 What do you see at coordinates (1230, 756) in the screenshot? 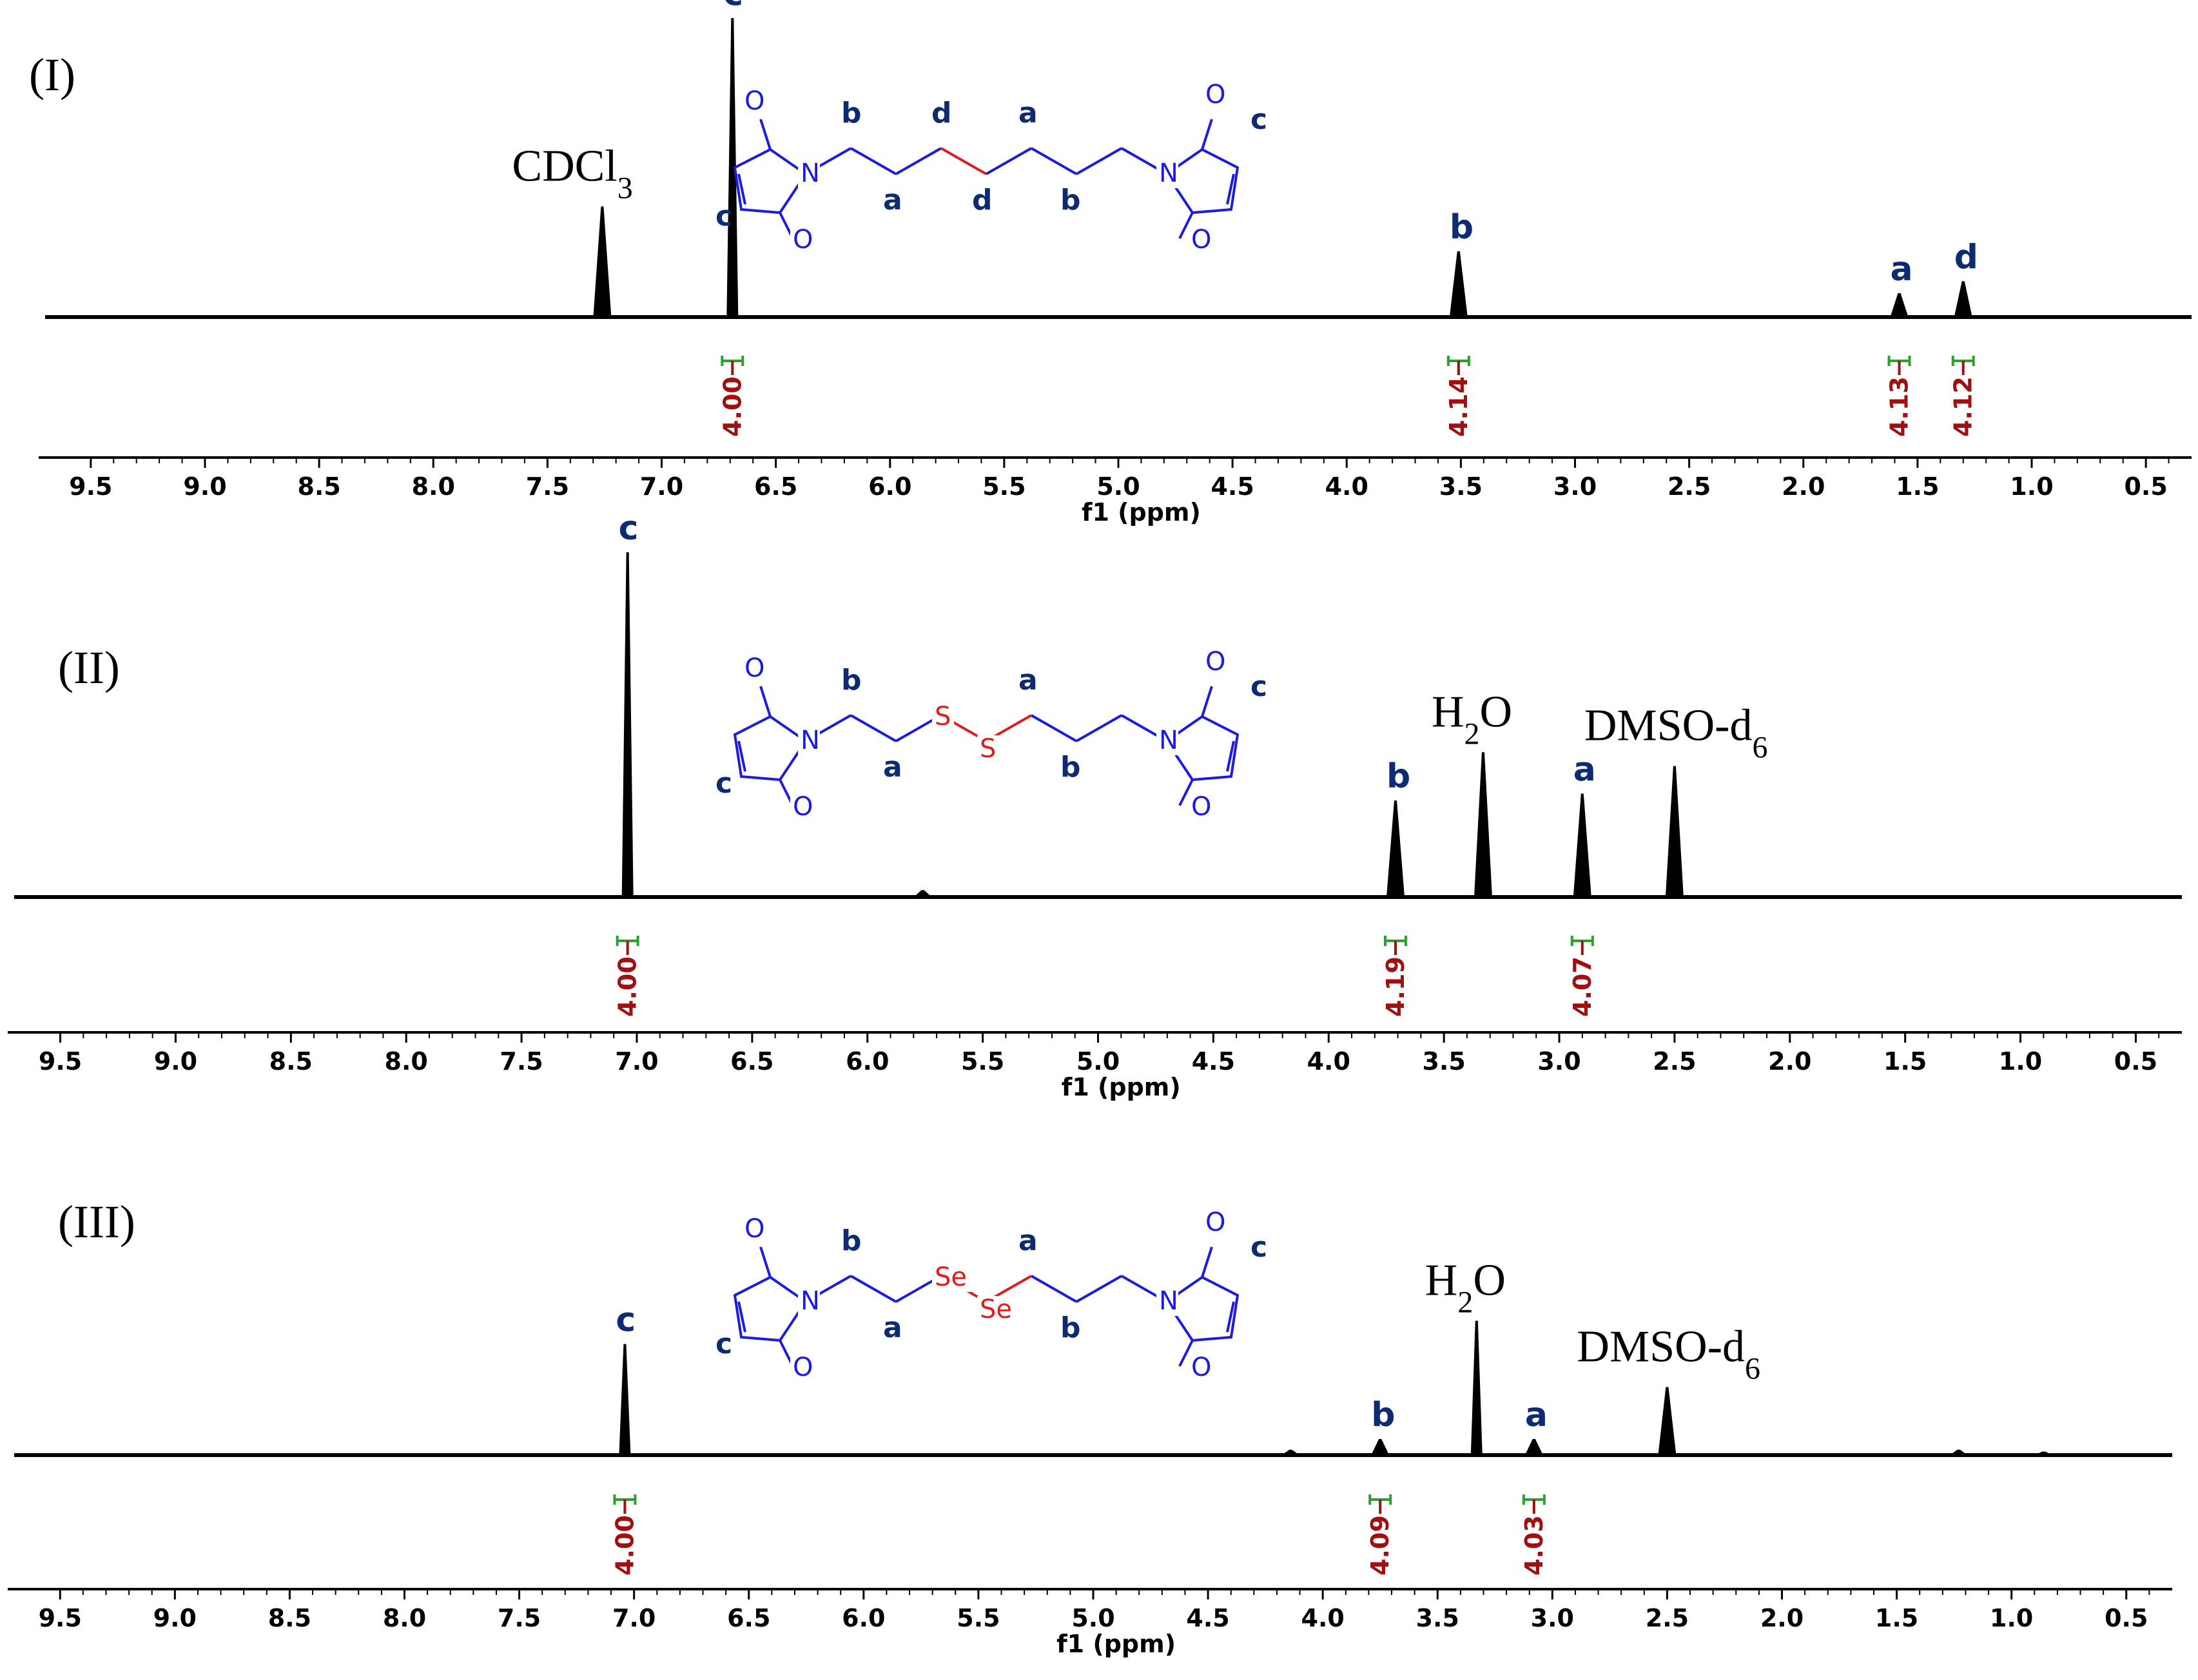
I see `double-bond` at bounding box center [1230, 756].